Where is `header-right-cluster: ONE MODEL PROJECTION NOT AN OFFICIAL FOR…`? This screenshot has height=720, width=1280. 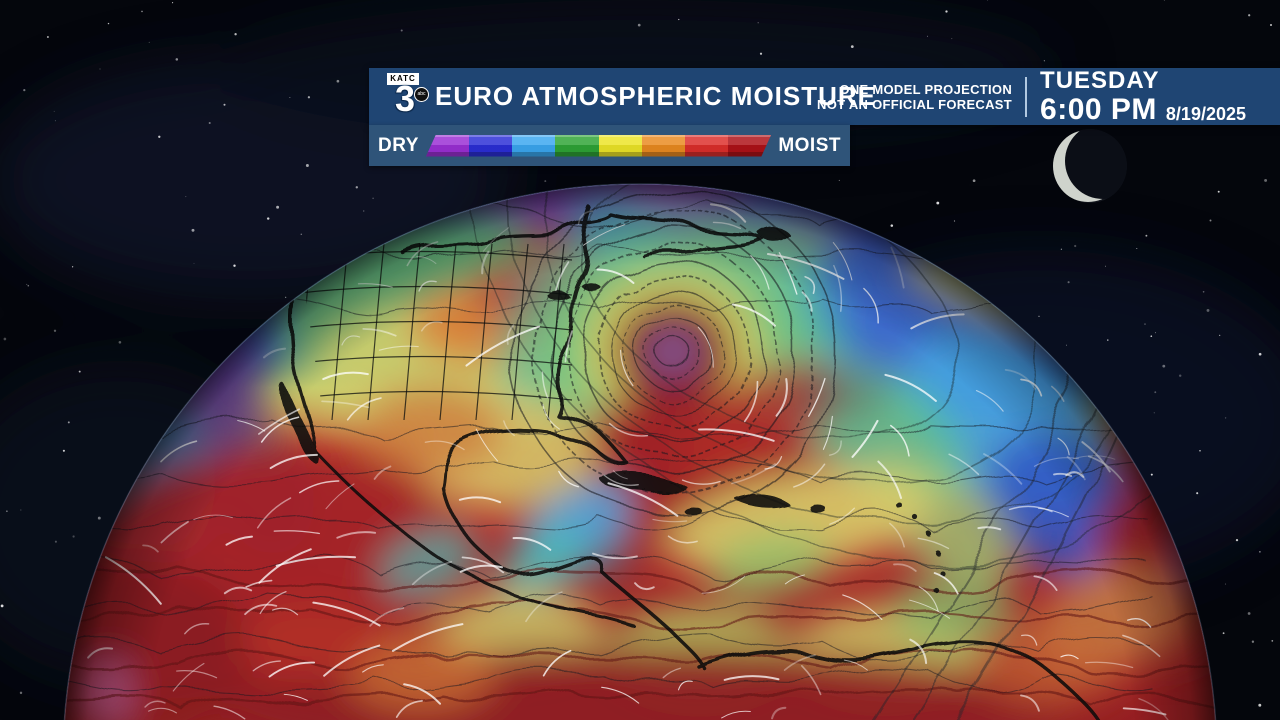 header-right-cluster: ONE MODEL PROJECTION NOT AN OFFICIAL FOR… is located at coordinates (1031, 96).